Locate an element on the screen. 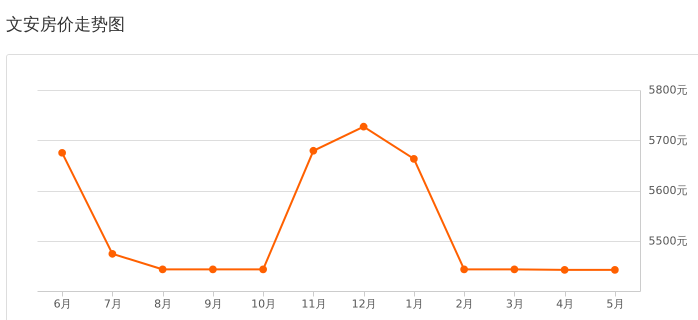  x-tick-label: 4月 is located at coordinates (565, 304).